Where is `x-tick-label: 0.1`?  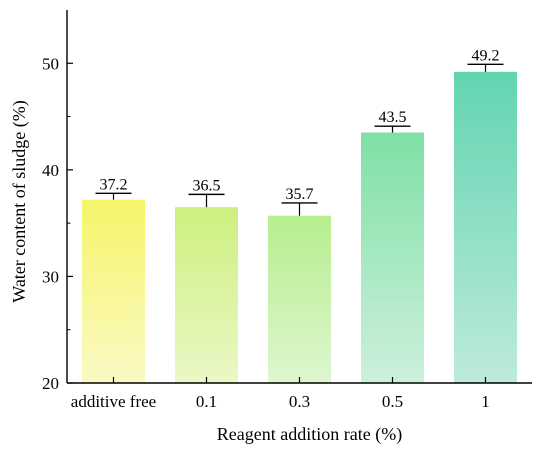
x-tick-label: 0.1 is located at coordinates (206, 401).